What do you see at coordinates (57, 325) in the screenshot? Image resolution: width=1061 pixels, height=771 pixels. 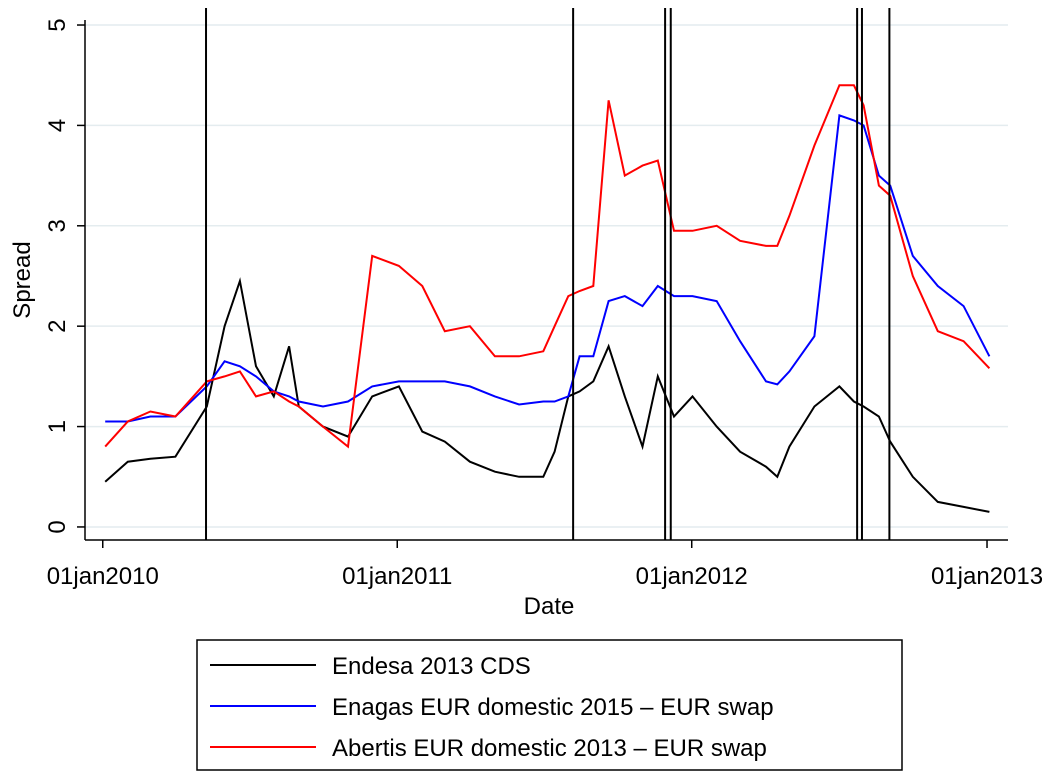 I see `y-tick-label: 2` at bounding box center [57, 325].